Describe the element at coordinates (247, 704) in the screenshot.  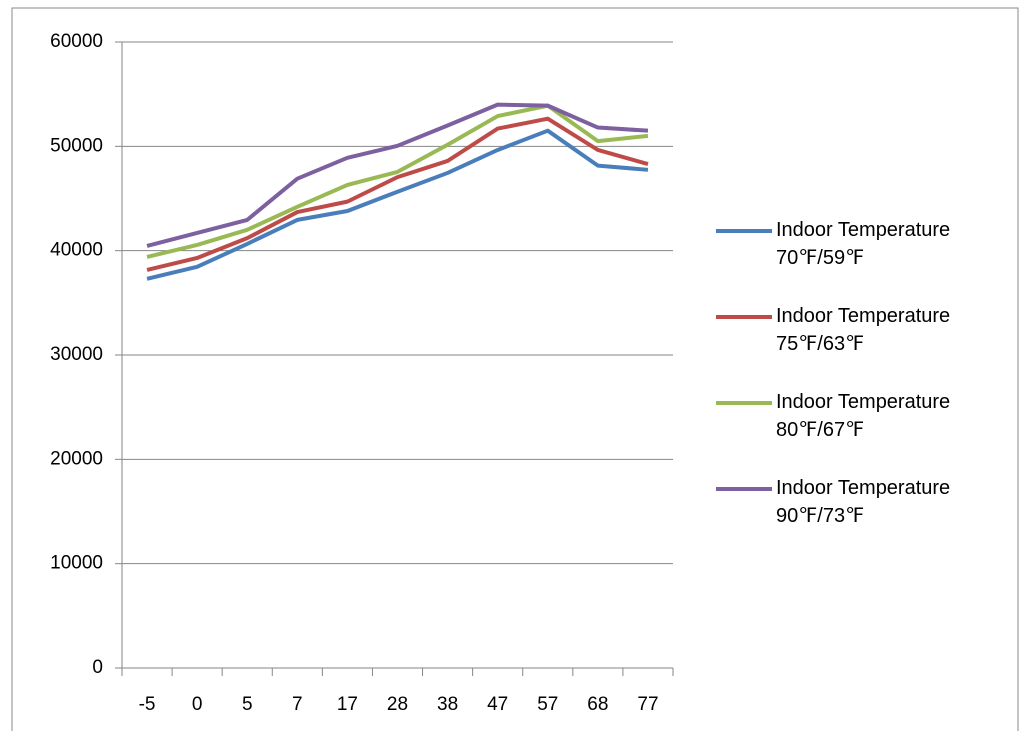
I see `x-tick-label: 5` at that location.